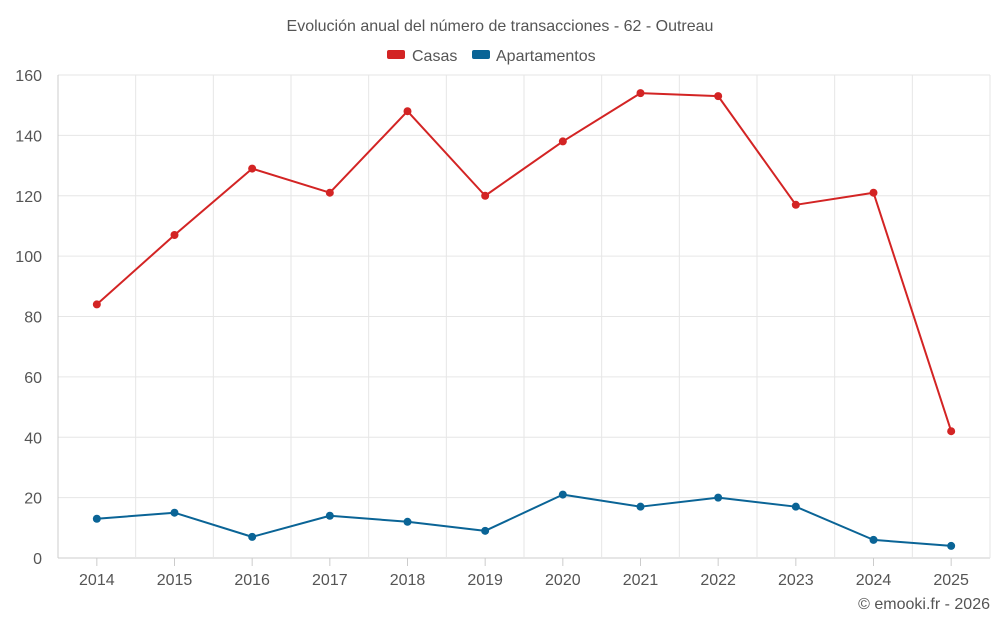  Describe the element at coordinates (546, 56) in the screenshot. I see `legend-label-apartamentos: Apartamentos` at that location.